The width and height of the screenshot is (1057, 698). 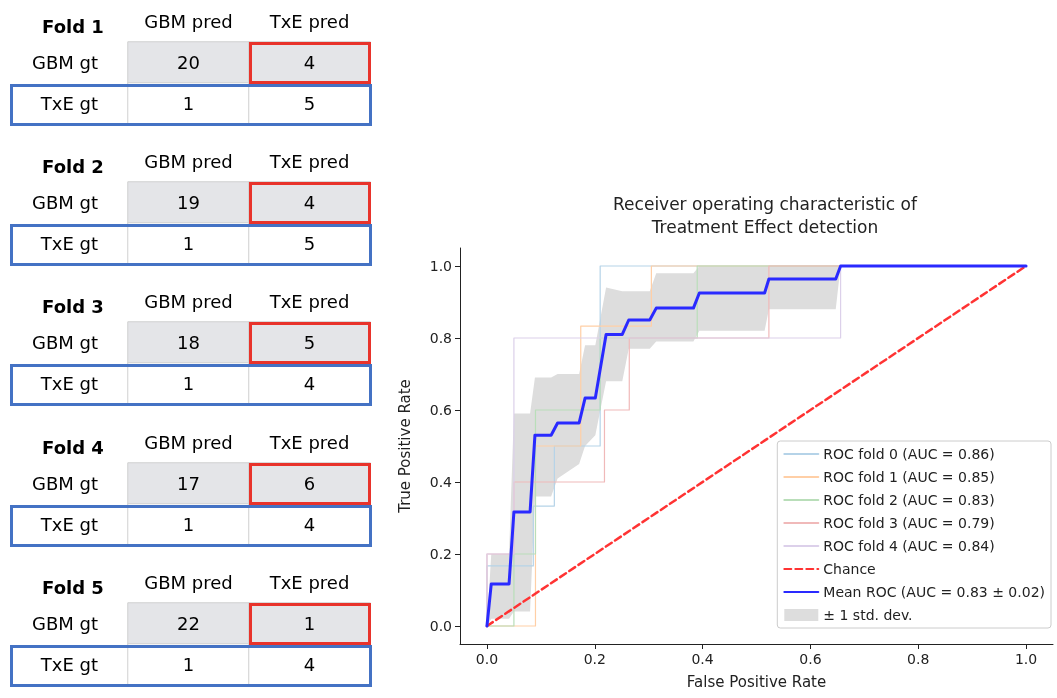 What do you see at coordinates (73, 447) in the screenshot?
I see `chart-title: Fold 4` at bounding box center [73, 447].